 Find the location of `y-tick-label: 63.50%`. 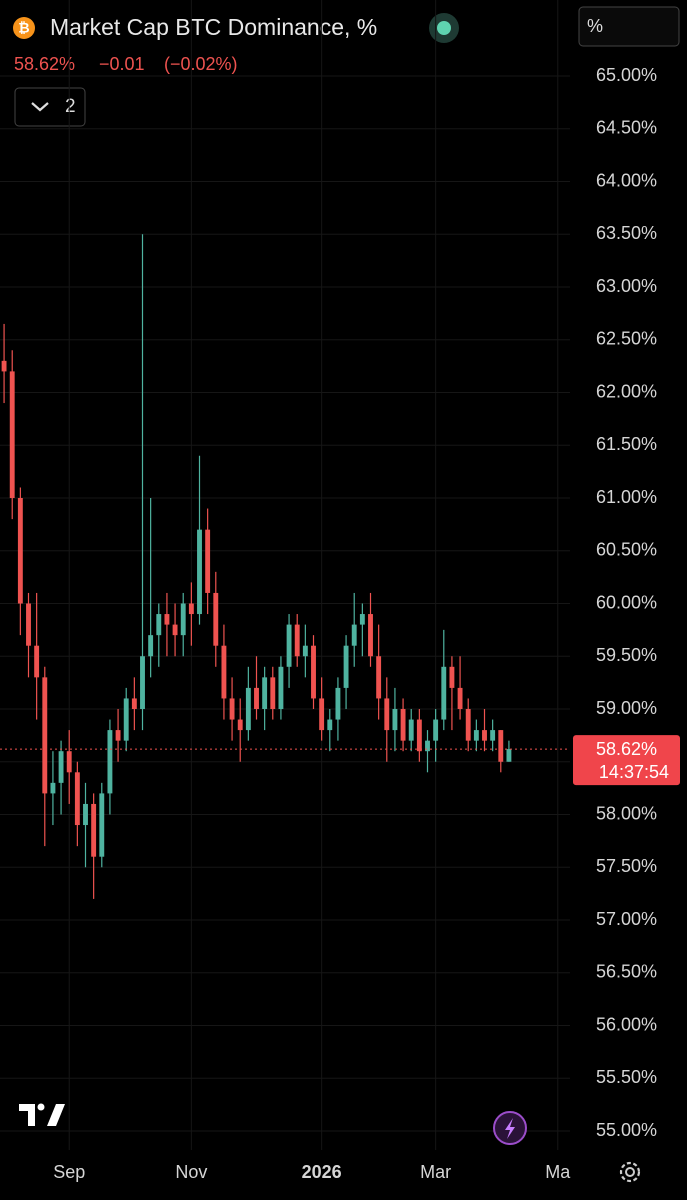

y-tick-label: 63.50% is located at coordinates (626, 233).